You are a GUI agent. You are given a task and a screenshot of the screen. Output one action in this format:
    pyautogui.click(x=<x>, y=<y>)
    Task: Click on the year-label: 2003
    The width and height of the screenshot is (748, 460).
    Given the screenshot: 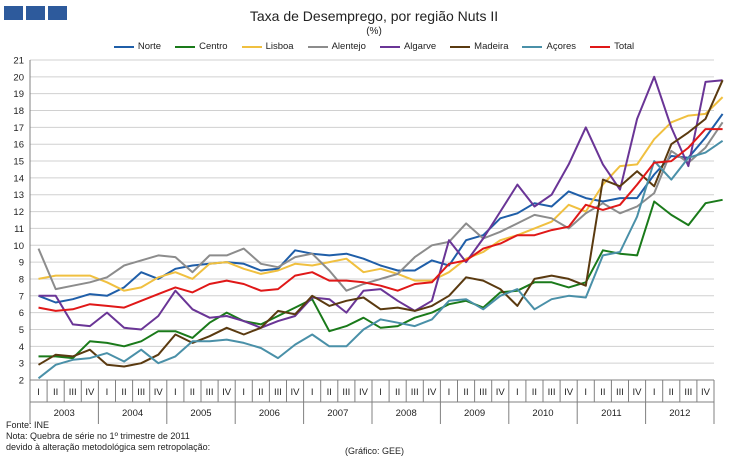 What is the action you would take?
    pyautogui.click(x=64, y=413)
    